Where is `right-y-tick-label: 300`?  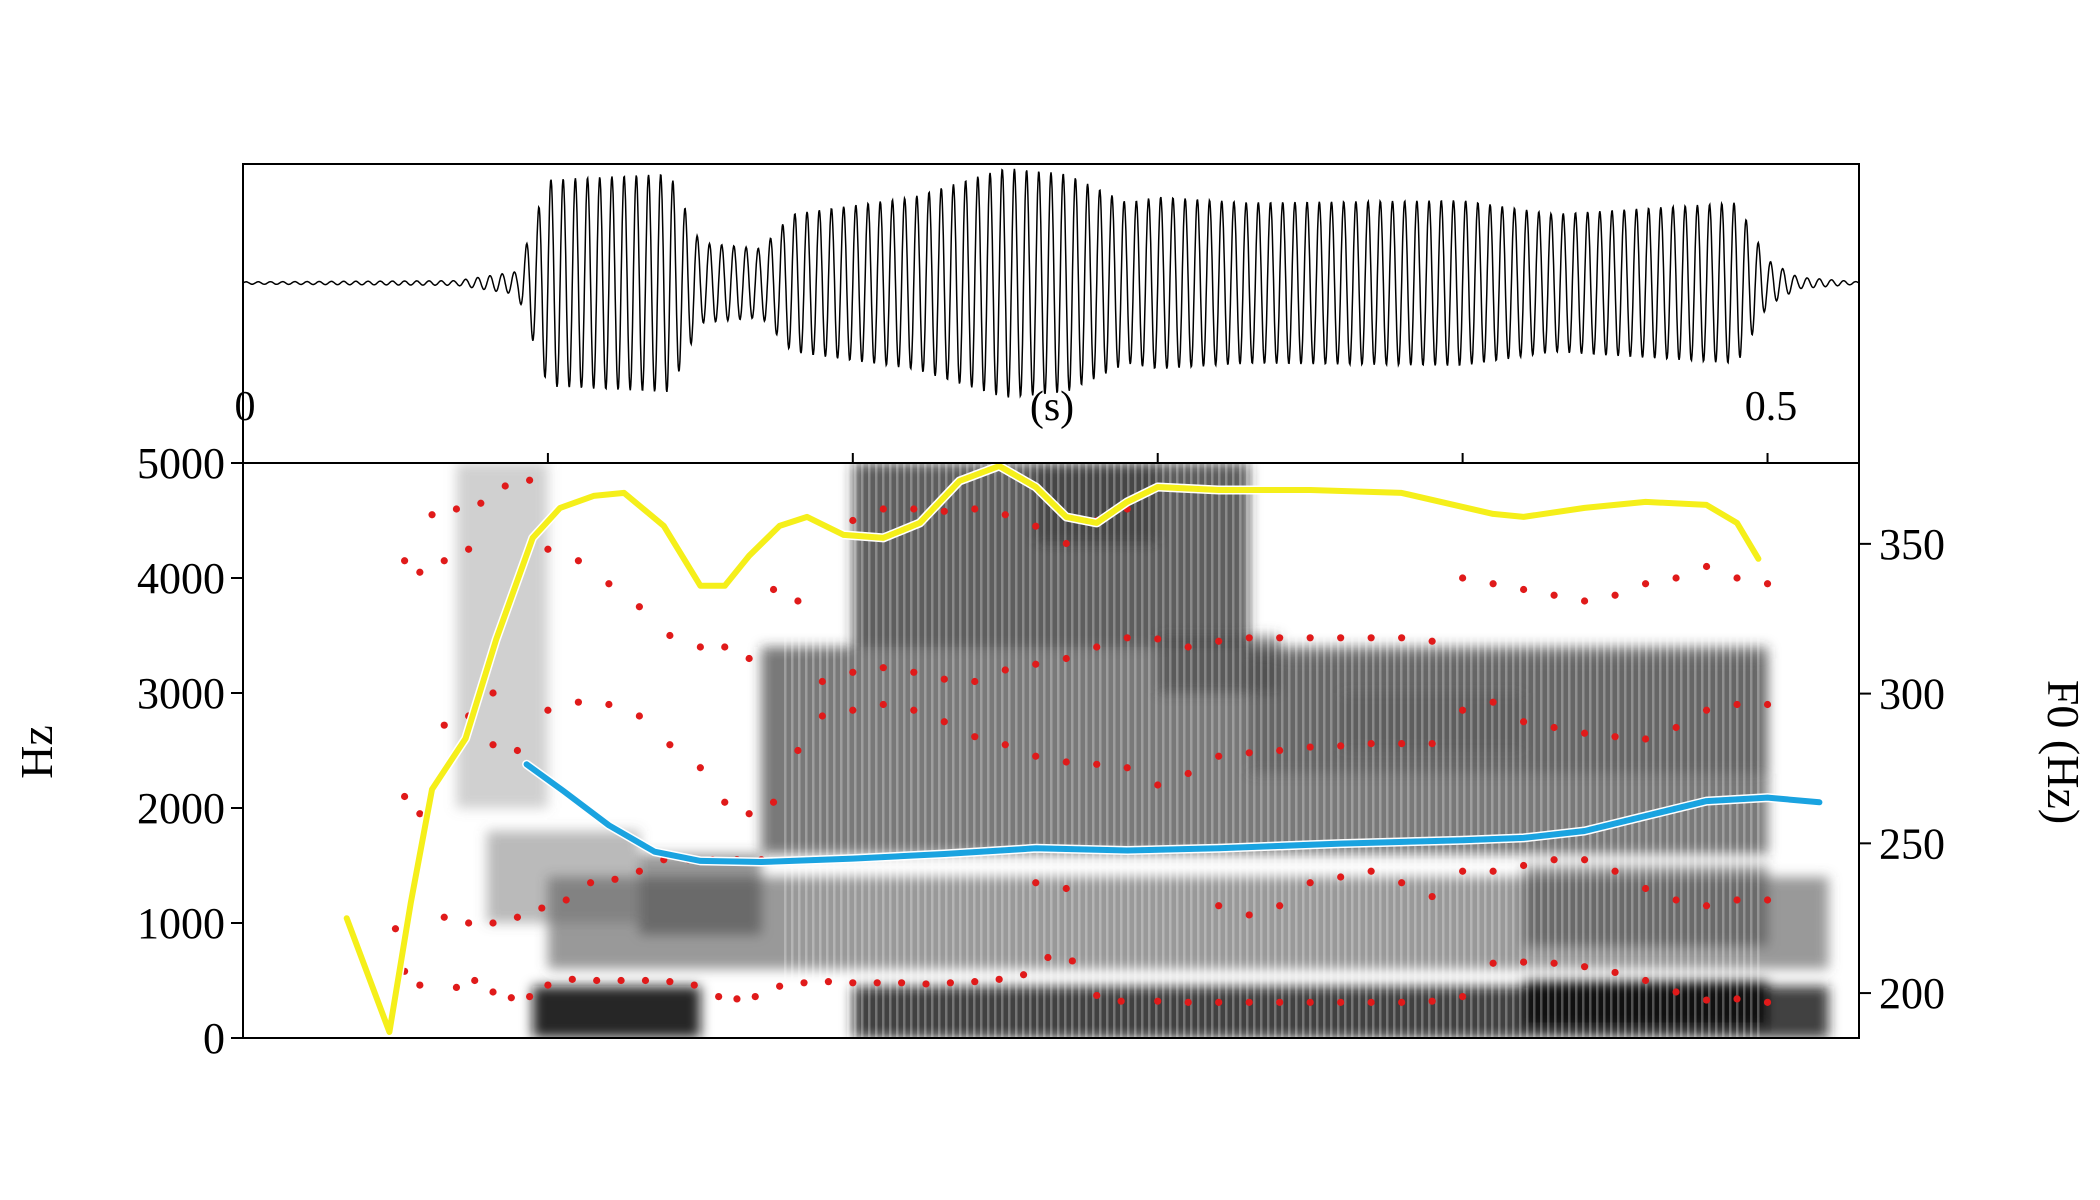
right-y-tick-label: 300 is located at coordinates (1912, 694).